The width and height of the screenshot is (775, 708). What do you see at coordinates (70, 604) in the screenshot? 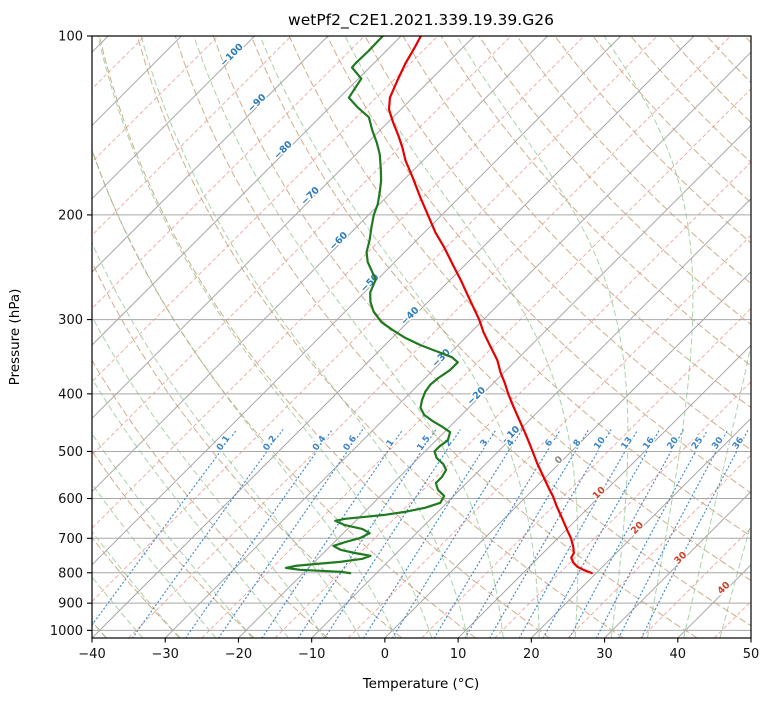
I see `y-tick-label: 900` at bounding box center [70, 604].